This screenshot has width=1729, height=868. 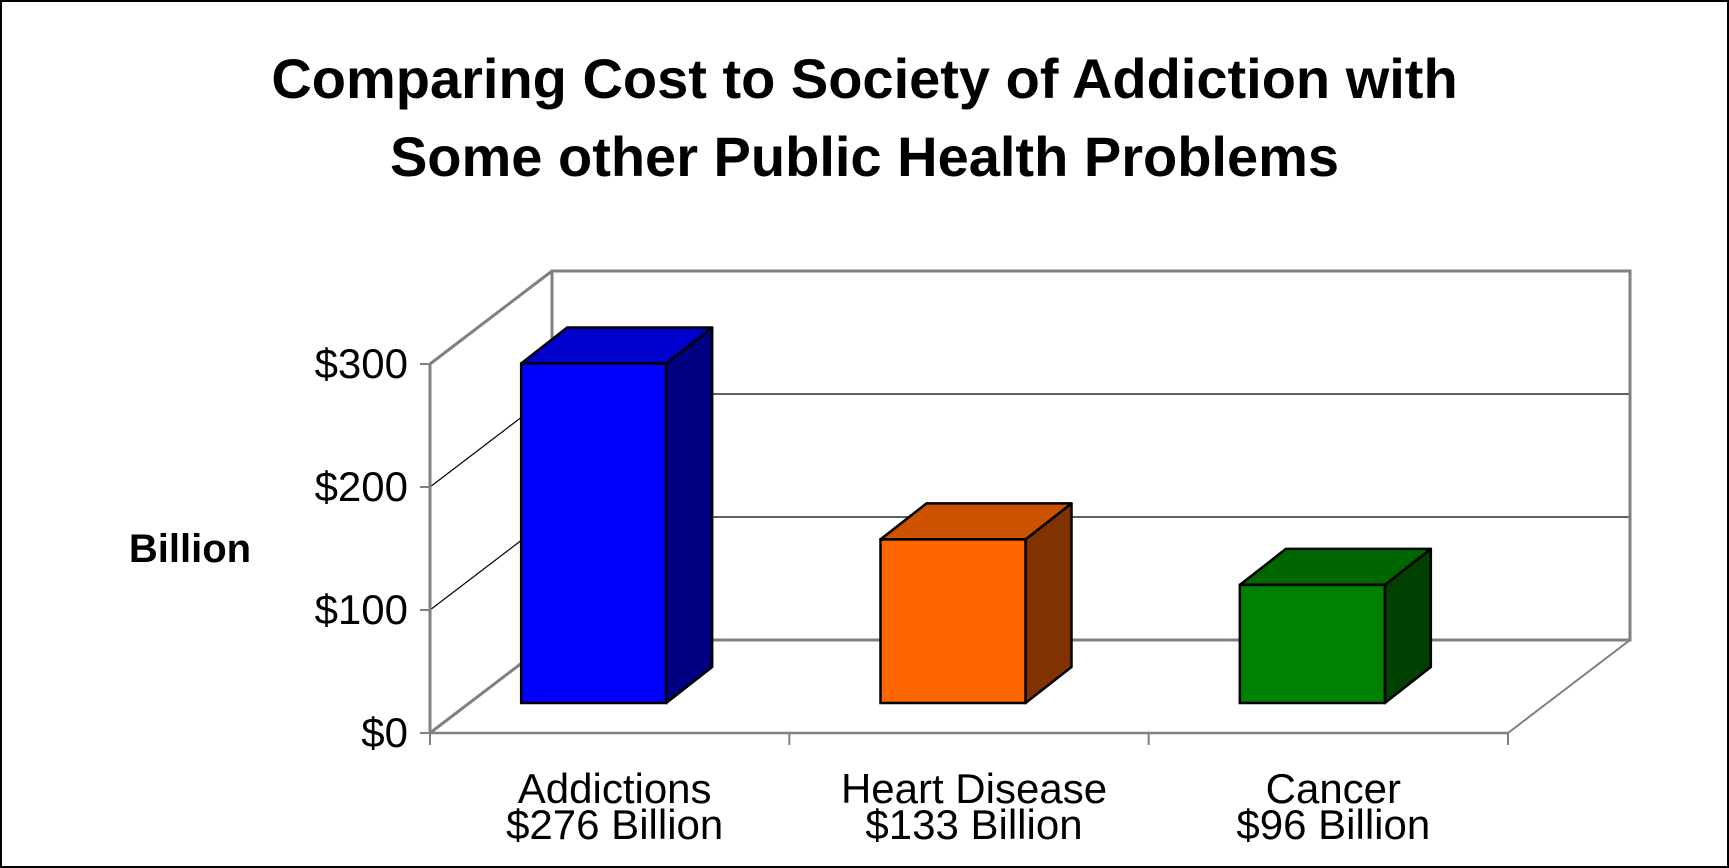 What do you see at coordinates (491, 317) in the screenshot?
I see `side-wall-top-edge` at bounding box center [491, 317].